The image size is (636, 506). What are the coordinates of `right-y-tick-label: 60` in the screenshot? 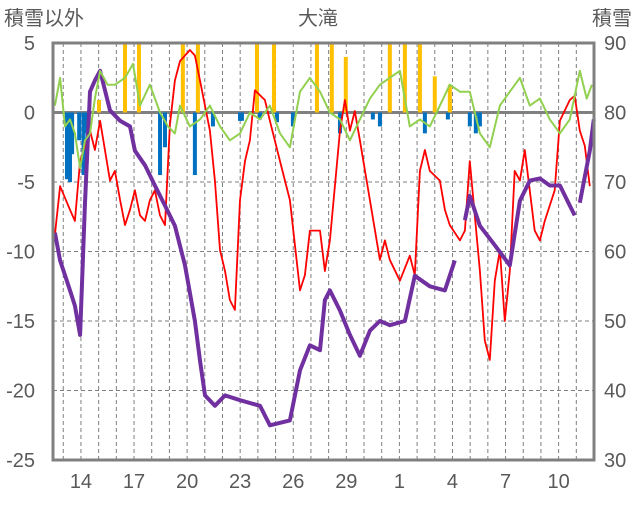 It's located at (615, 253).